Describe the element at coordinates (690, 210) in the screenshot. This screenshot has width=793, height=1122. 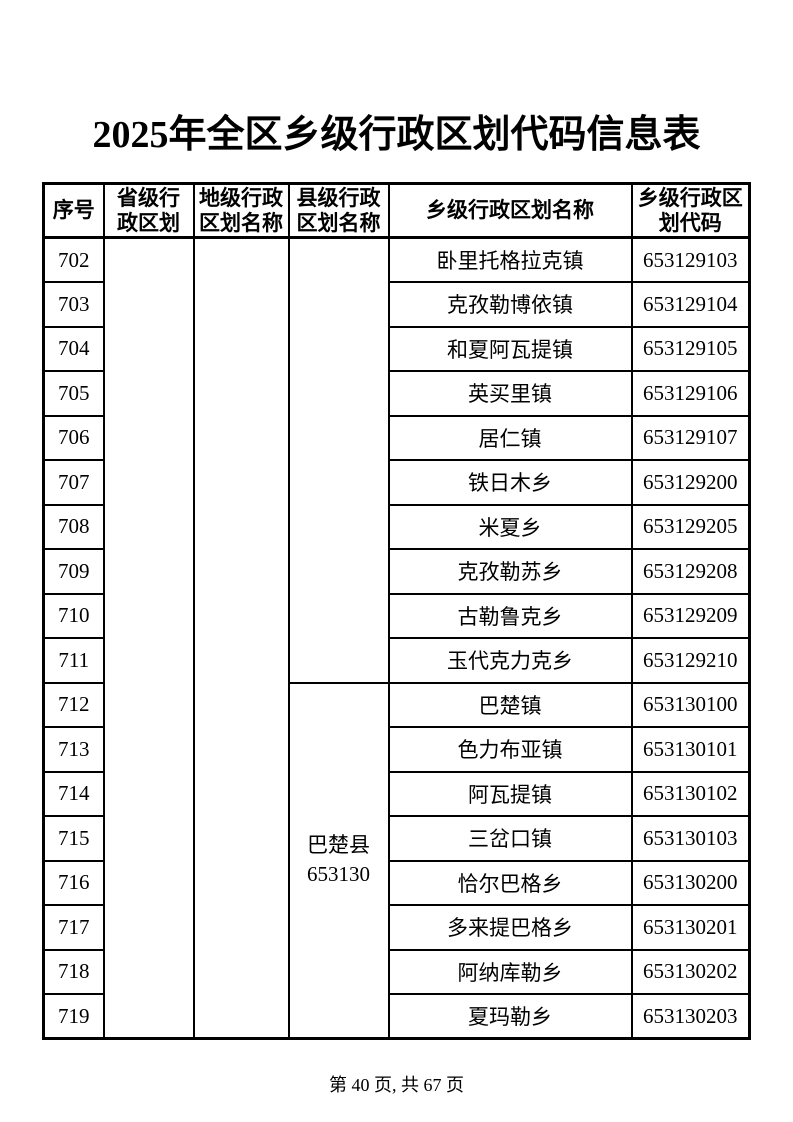
I see `header-township-division-code: 乡级行政区 划代码` at that location.